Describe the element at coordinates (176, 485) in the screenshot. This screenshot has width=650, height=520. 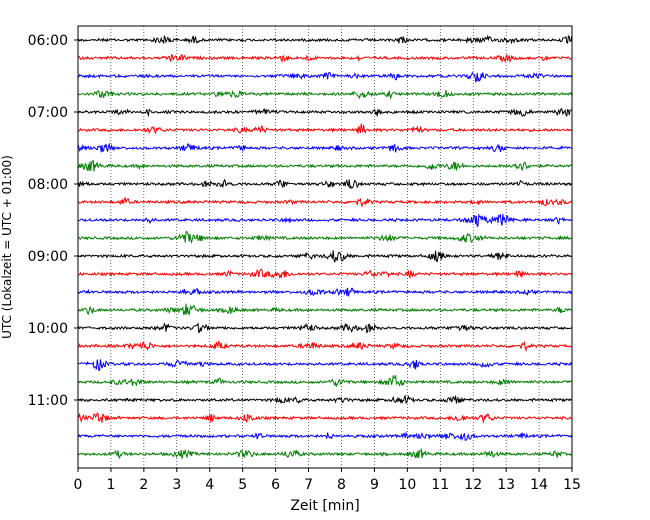
I see `x-tick-label: 3` at that location.